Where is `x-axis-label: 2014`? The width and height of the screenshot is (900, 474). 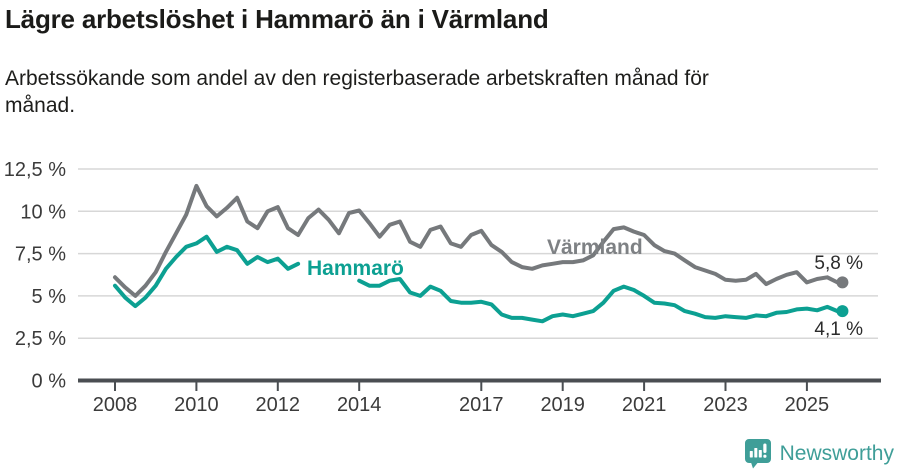
x-axis-label: 2014 is located at coordinates (359, 405).